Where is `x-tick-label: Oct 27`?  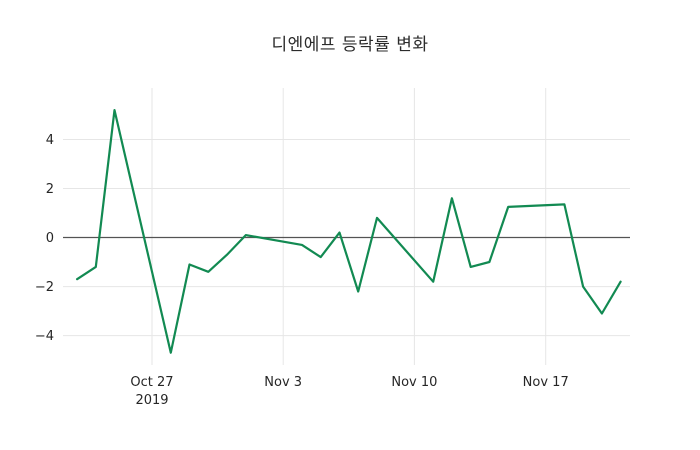
x-tick-label: Oct 27 is located at coordinates (151, 382).